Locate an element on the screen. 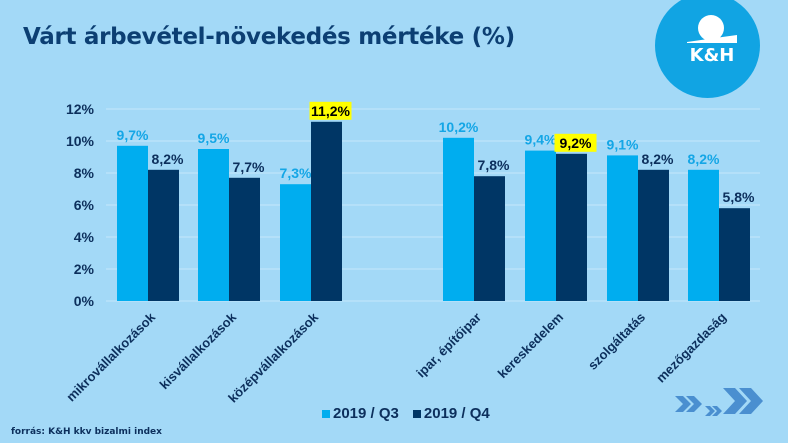 The image size is (788, 443). kh-logo: K&H is located at coordinates (707, 49).